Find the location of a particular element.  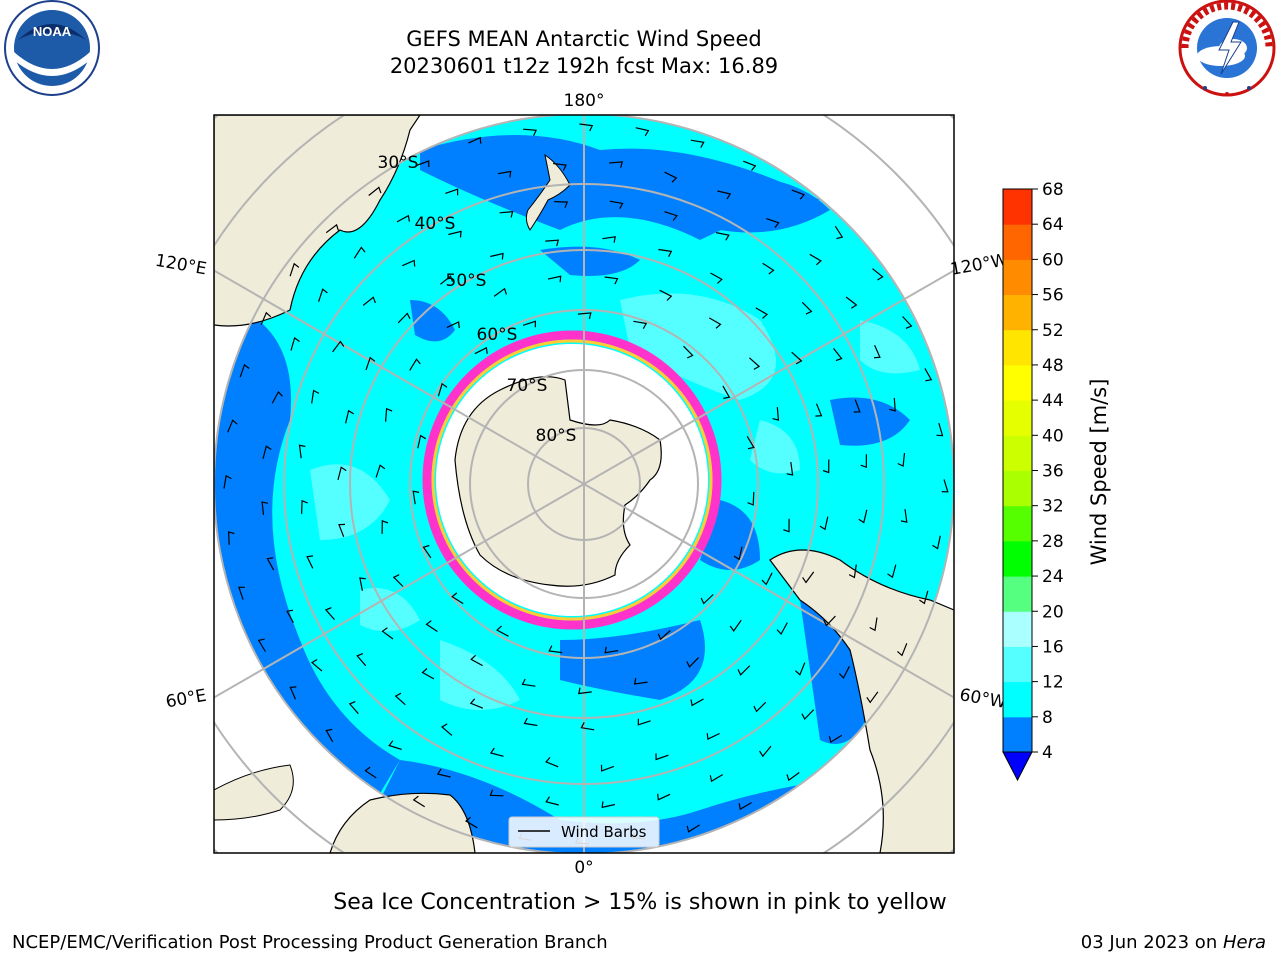

nws-logo is located at coordinates (1227, 48).